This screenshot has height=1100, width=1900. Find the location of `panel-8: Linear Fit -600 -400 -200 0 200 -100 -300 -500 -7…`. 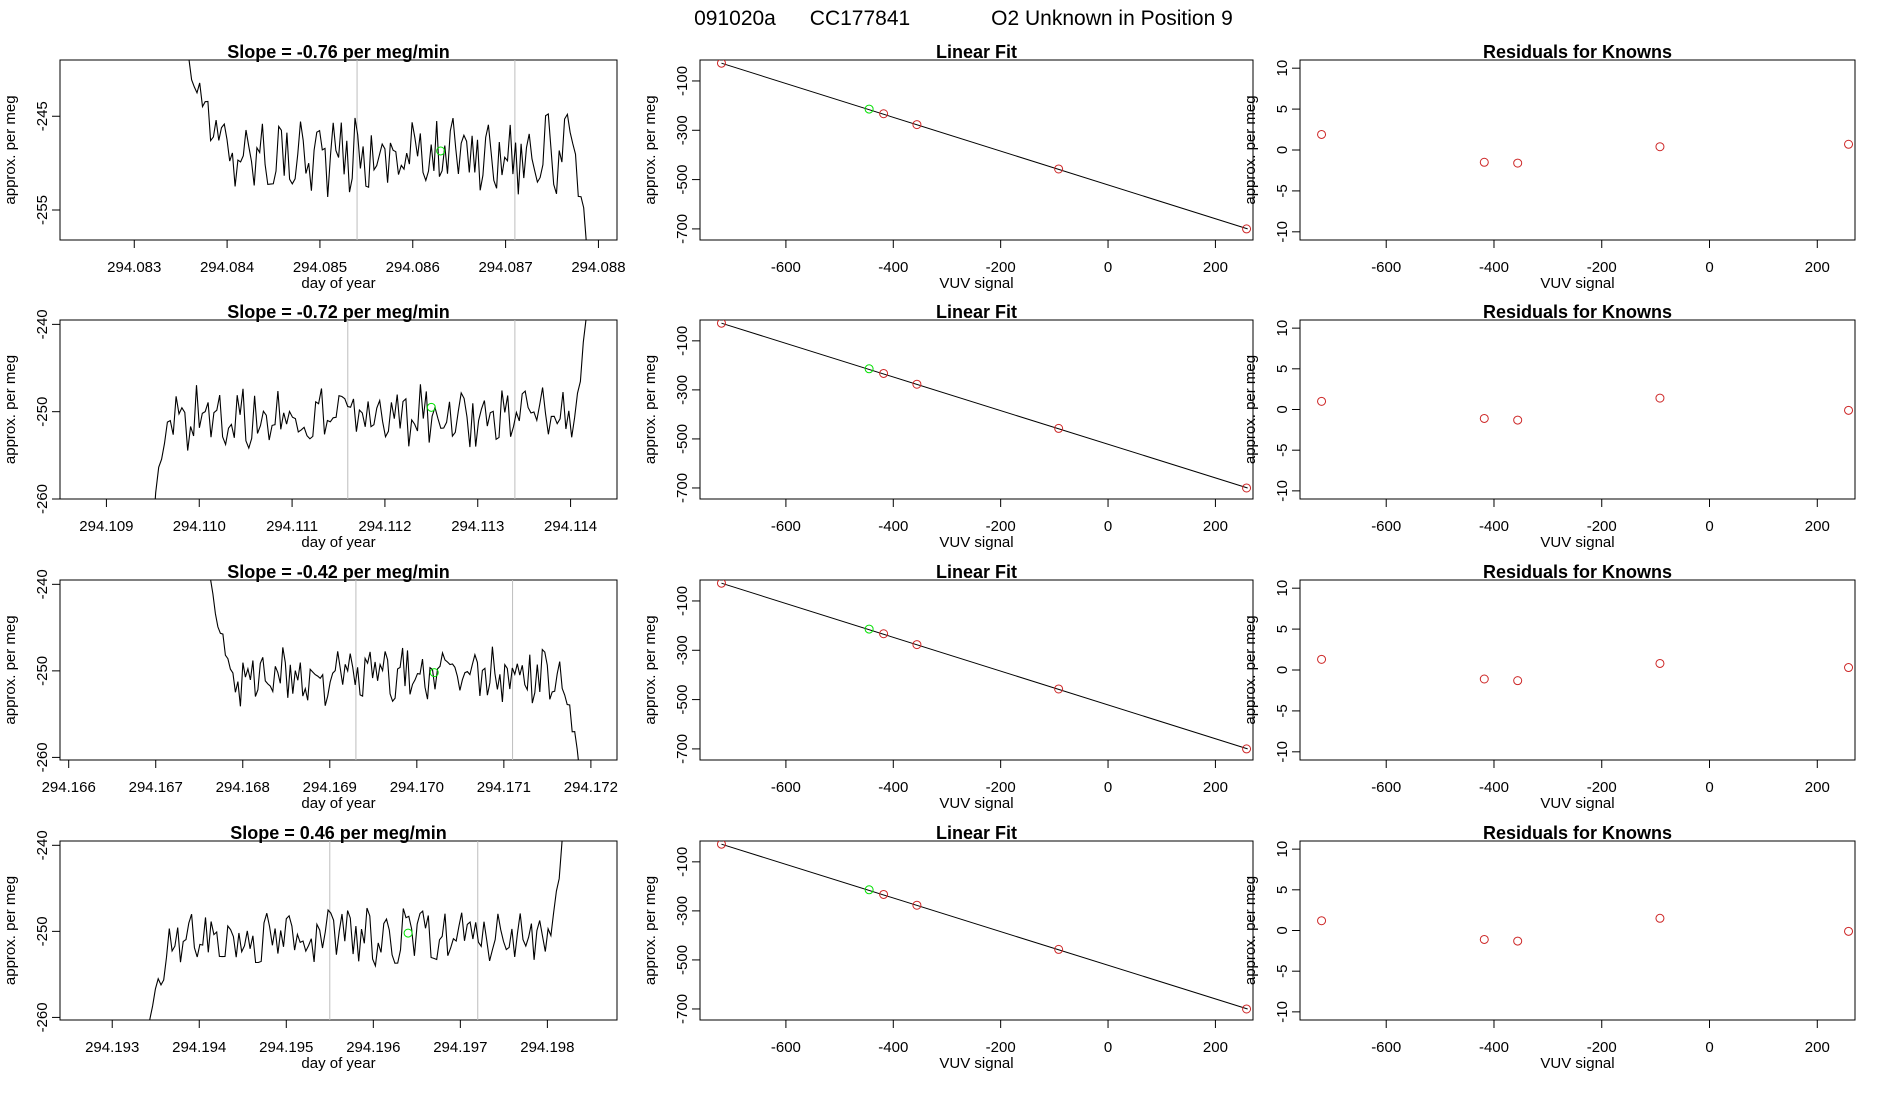

panel-8: Linear Fit -600 -400 -200 0 200 -100 -300 -500 -7… is located at coordinates (948, 687).